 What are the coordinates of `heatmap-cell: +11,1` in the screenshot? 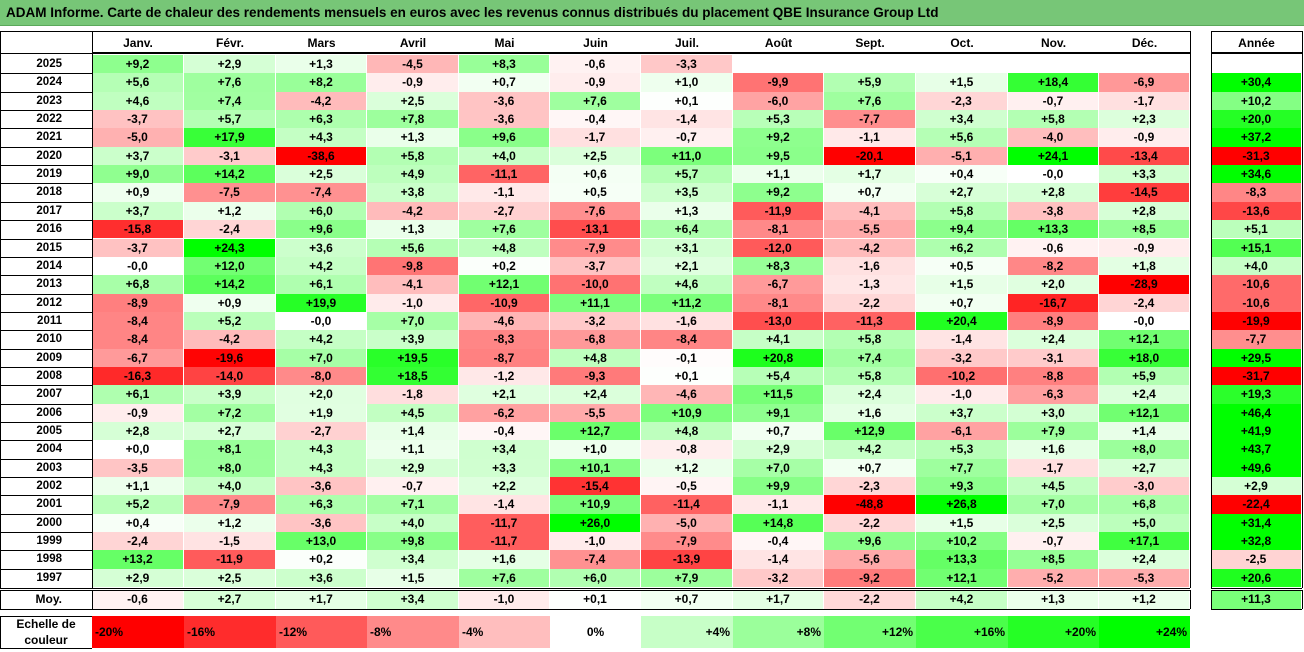 It's located at (595, 302).